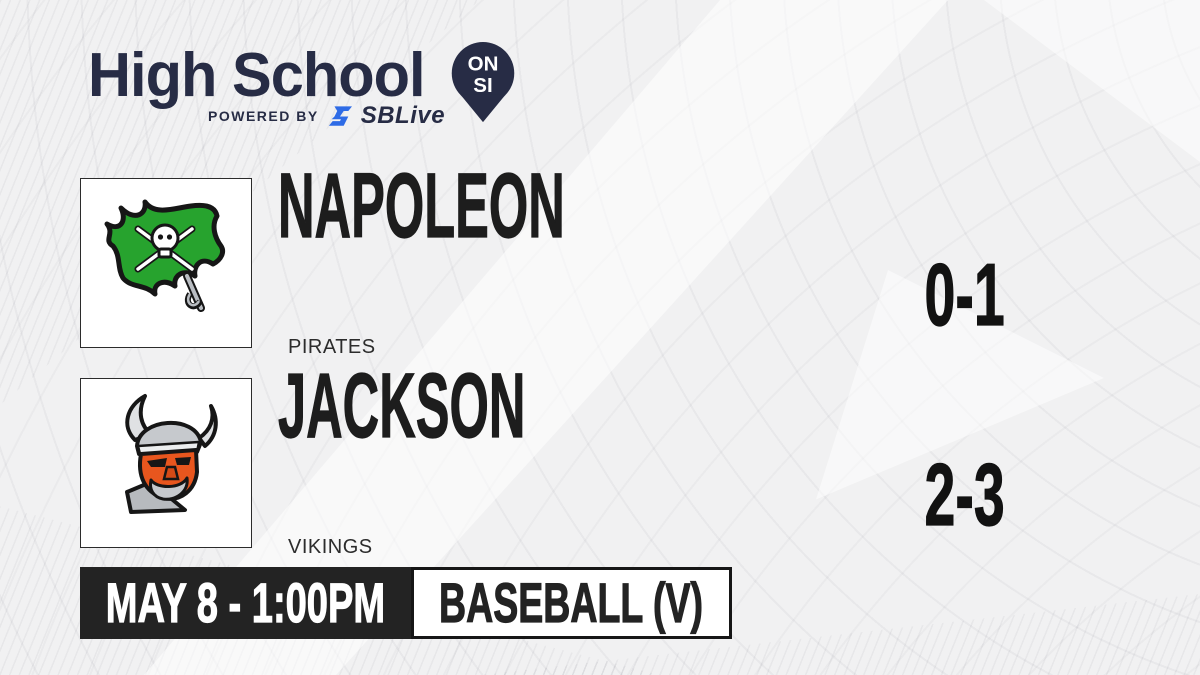 This screenshot has height=675, width=1200. Describe the element at coordinates (257, 75) in the screenshot. I see `brand-title: High School` at that location.